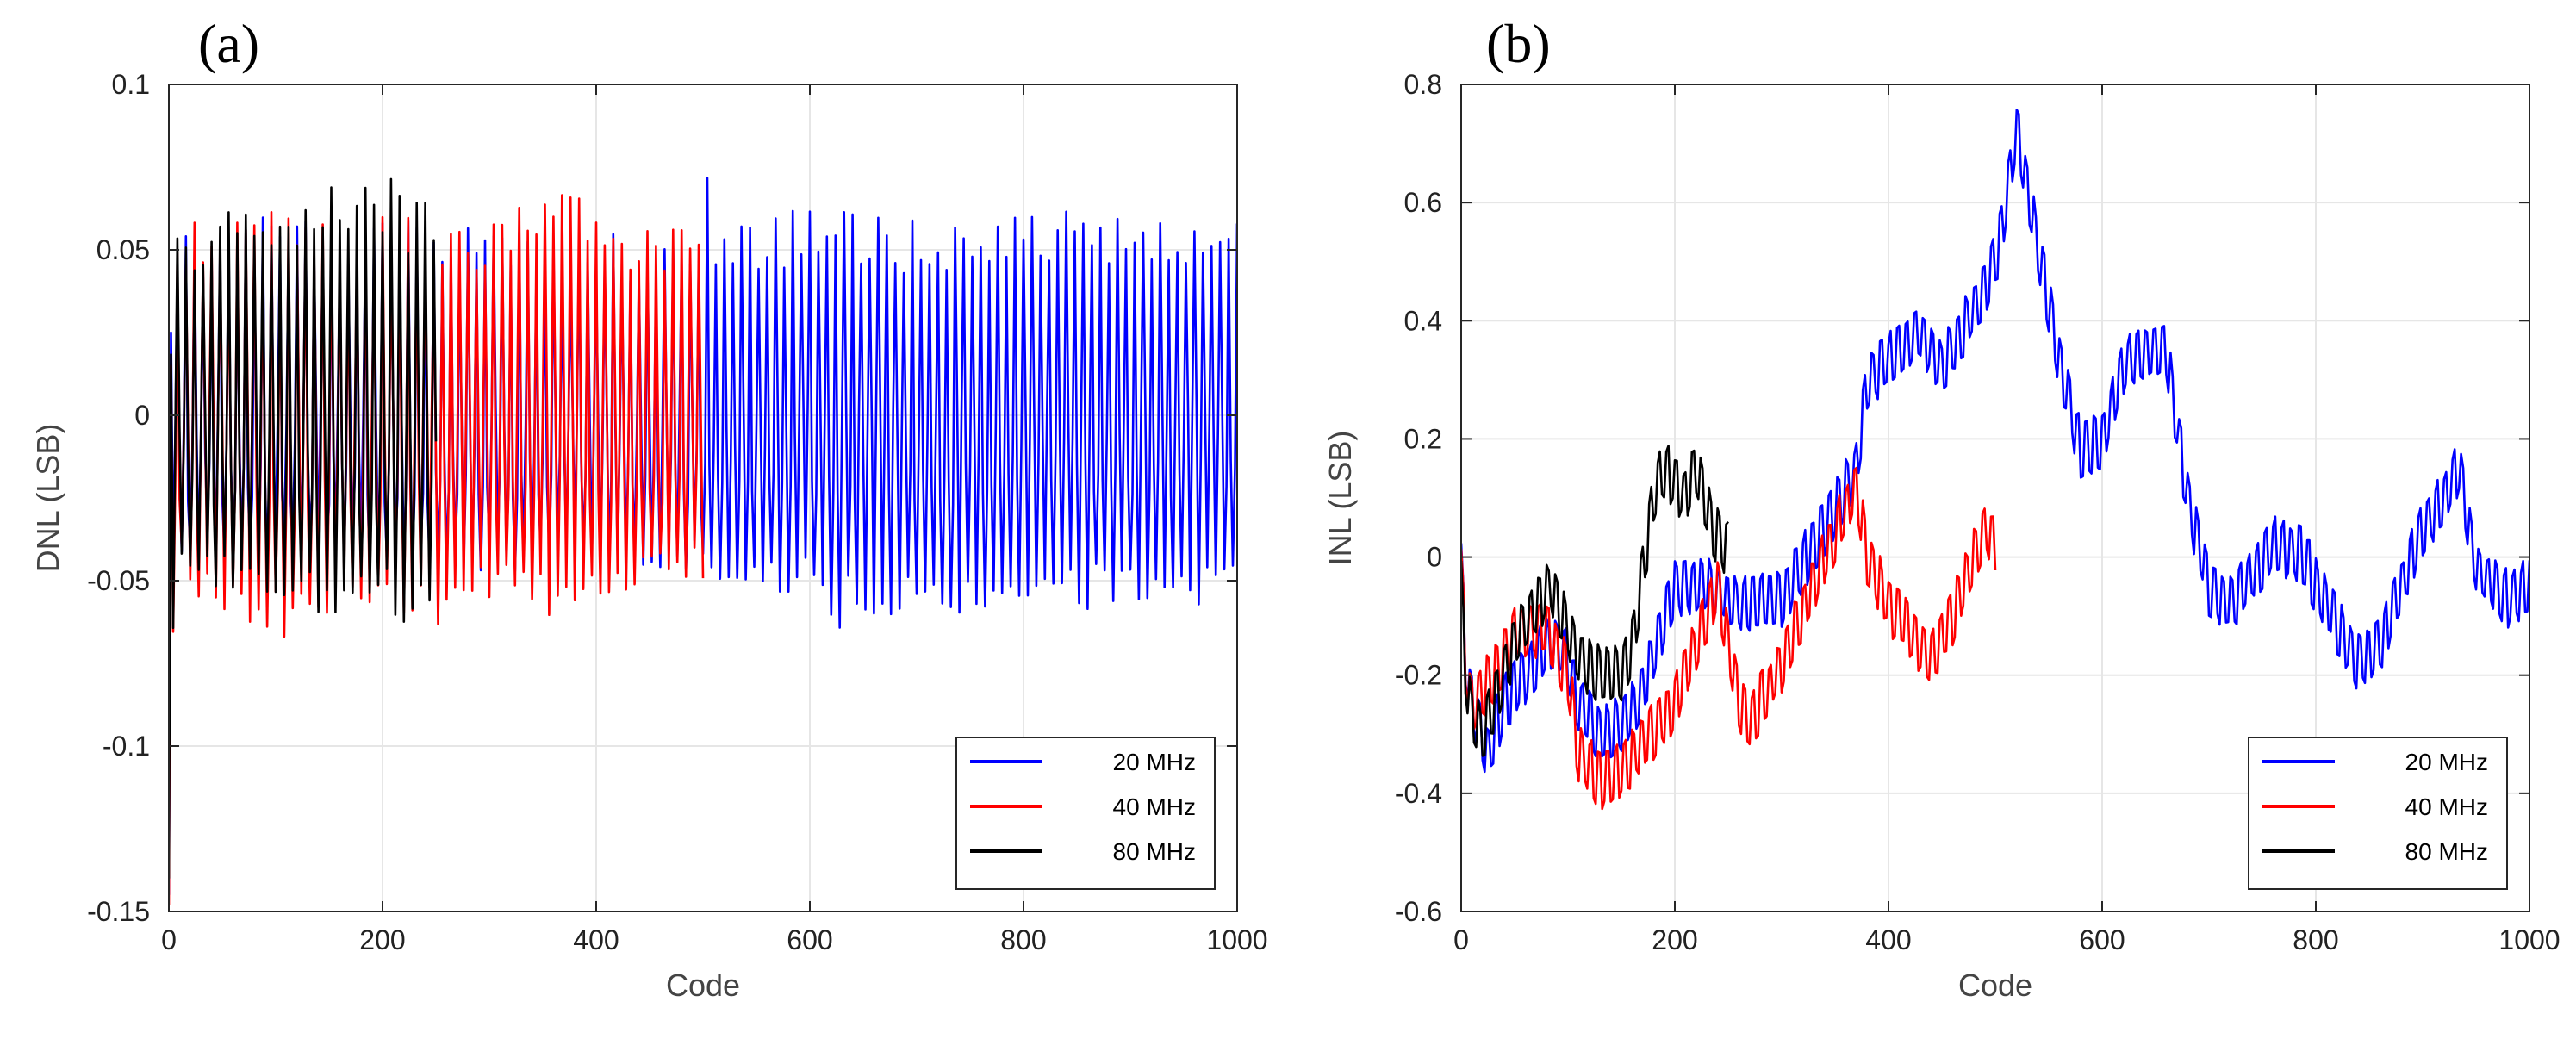 The image size is (2576, 1039). What do you see at coordinates (229, 43) in the screenshot?
I see `panel-label: (a)` at bounding box center [229, 43].